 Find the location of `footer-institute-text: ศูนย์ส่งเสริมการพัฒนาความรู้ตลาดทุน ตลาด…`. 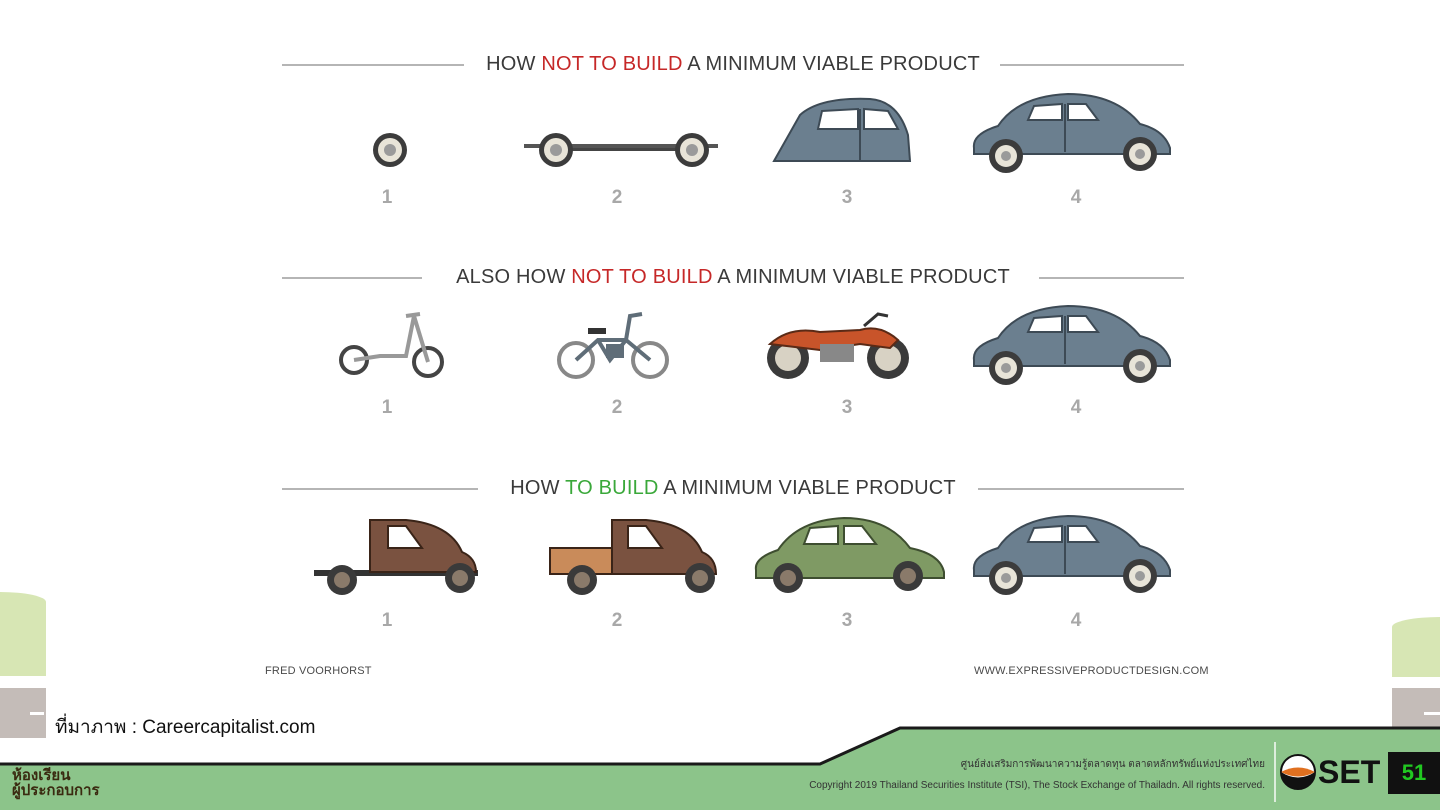

footer-institute-text: ศูนย์ส่งเสริมการพัฒนาความรู้ตลาดทุน ตลาด… is located at coordinates (1112, 764).